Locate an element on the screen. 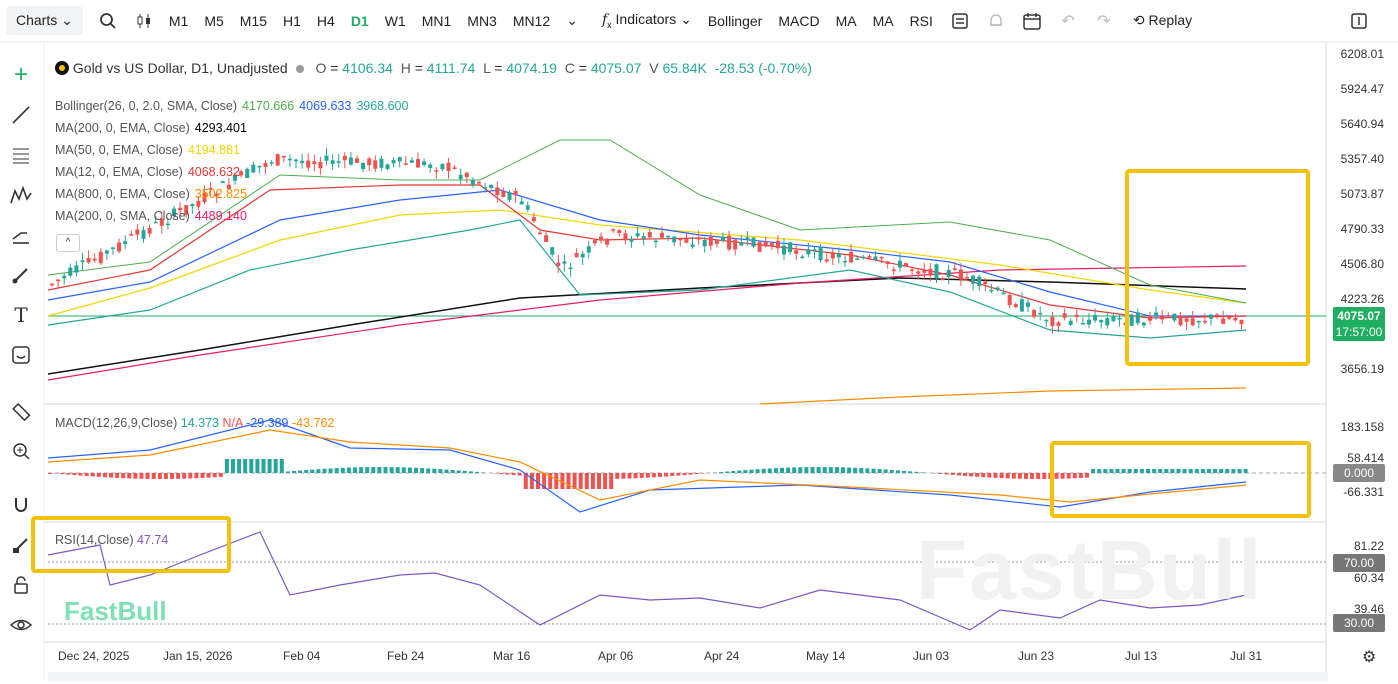 Image resolution: width=1398 pixels, height=684 pixels. horizontal-scrollbar is located at coordinates (688, 676).